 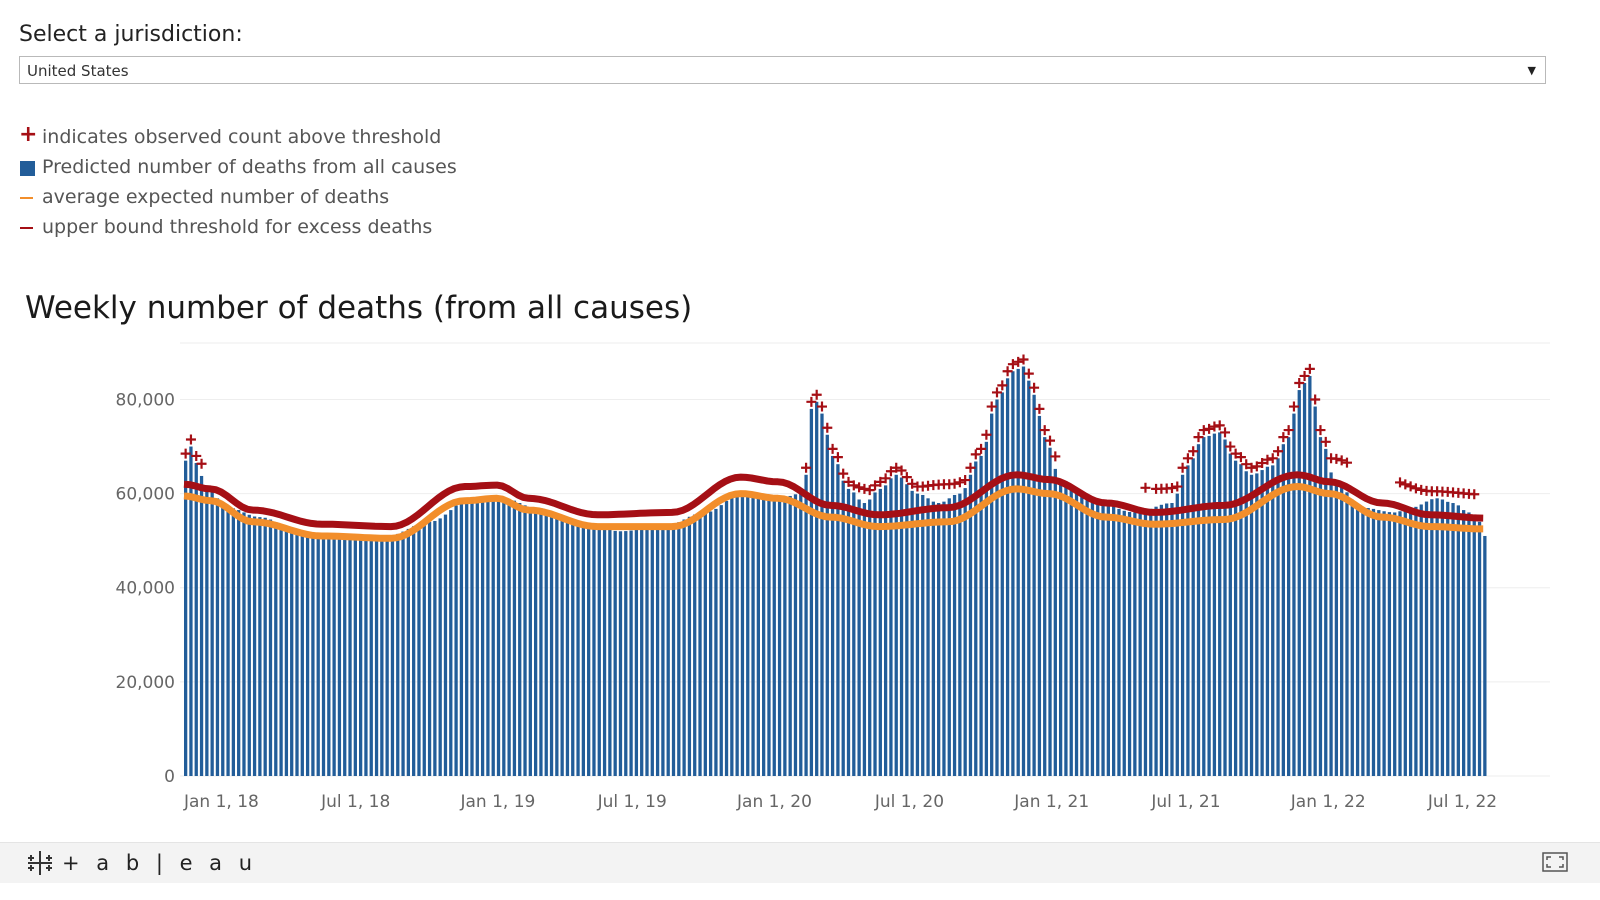 What do you see at coordinates (1328, 802) in the screenshot?
I see `x-tick-label: Jan 1, 22` at bounding box center [1328, 802].